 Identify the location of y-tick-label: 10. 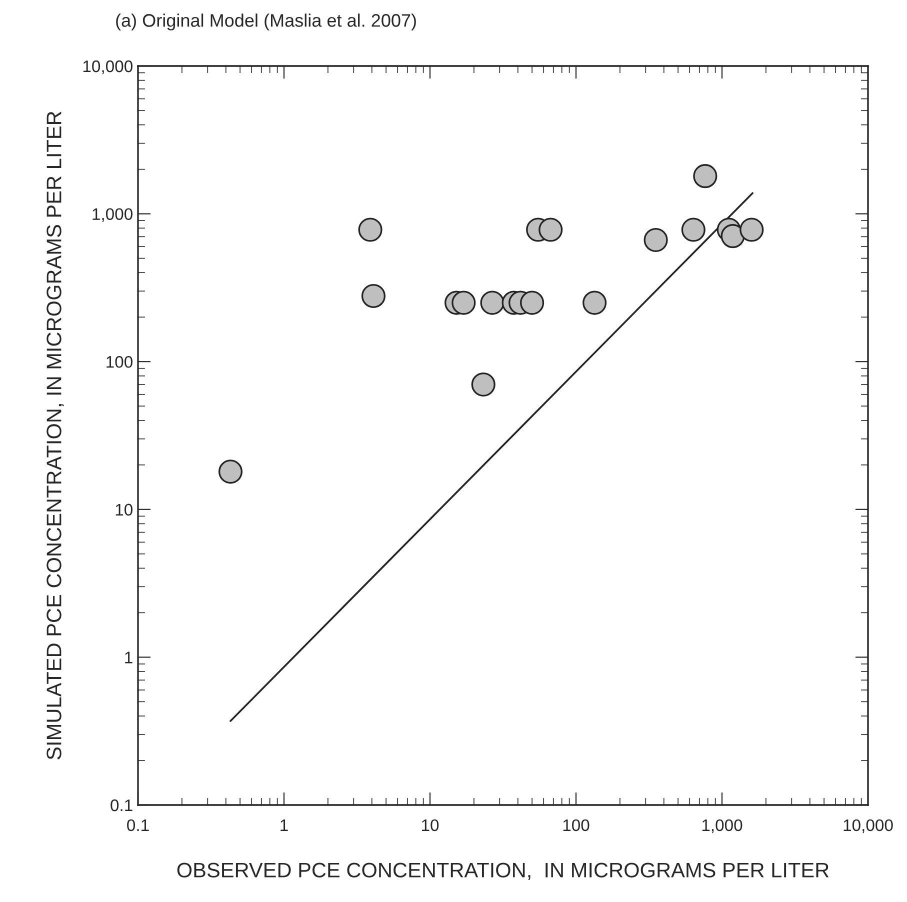
(124, 510).